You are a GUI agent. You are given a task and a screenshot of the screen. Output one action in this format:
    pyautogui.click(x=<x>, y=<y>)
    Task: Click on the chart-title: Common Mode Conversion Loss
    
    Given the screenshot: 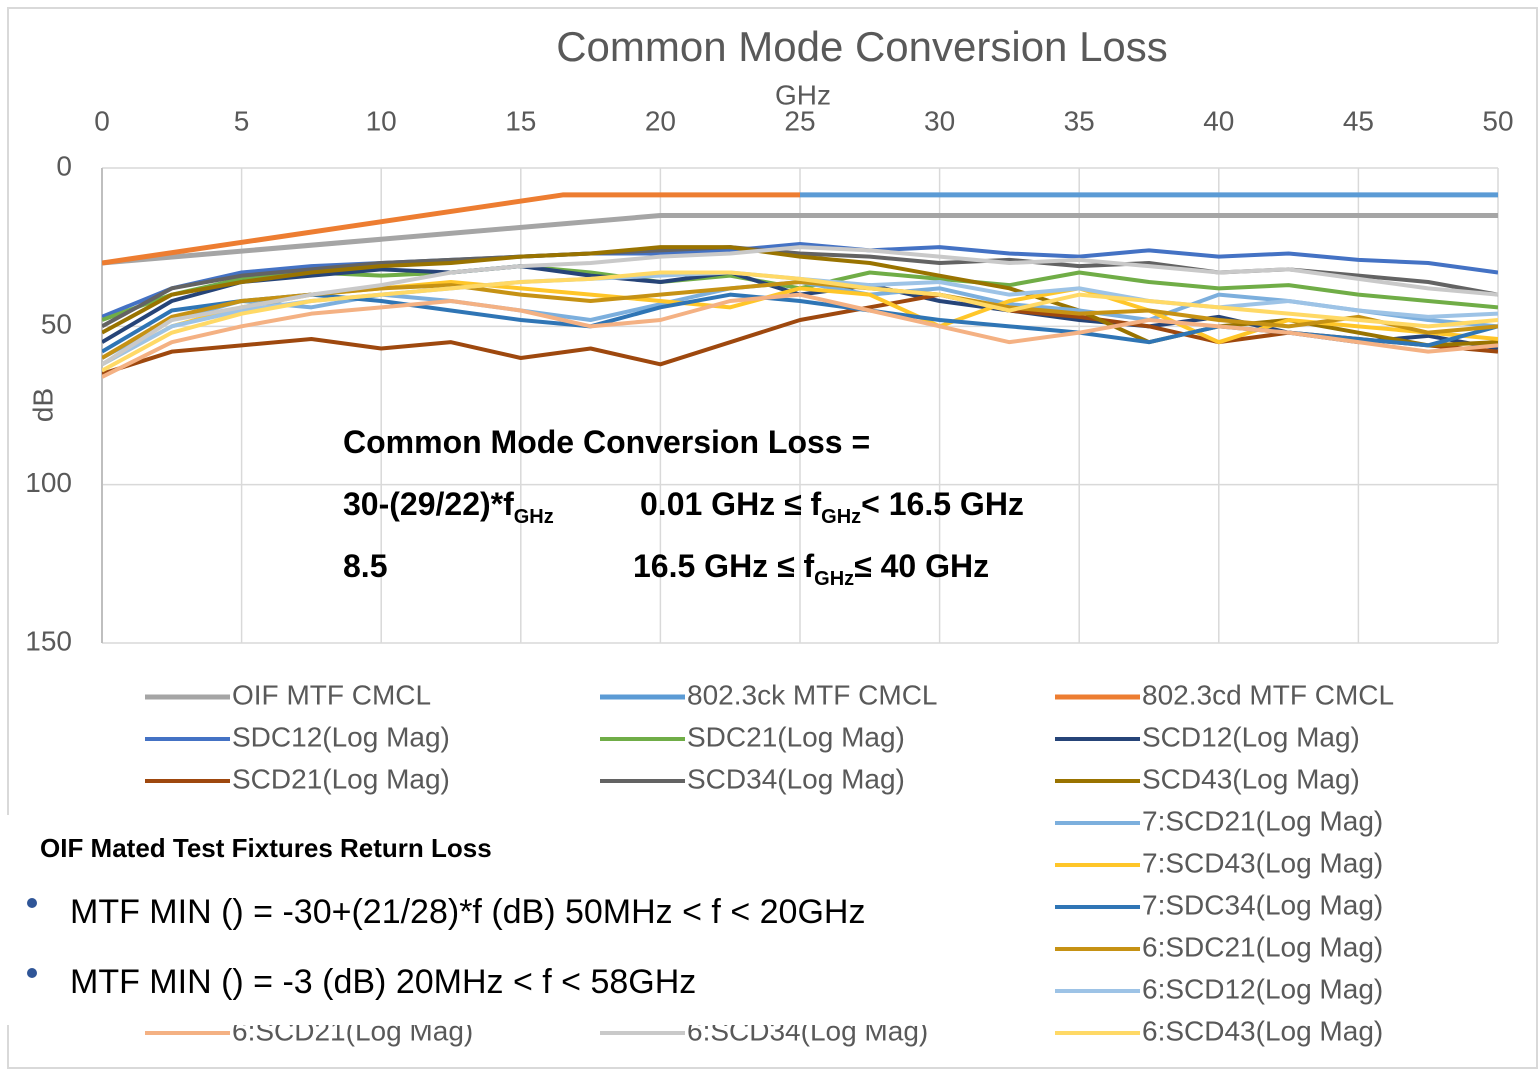 What is the action you would take?
    pyautogui.click(x=862, y=46)
    